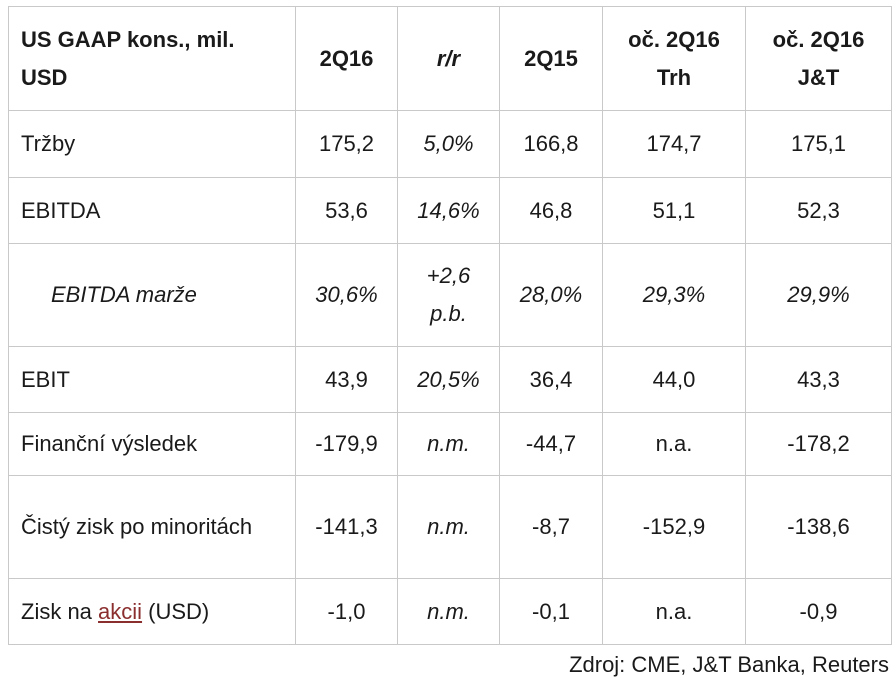 This screenshot has height=682, width=895. I want to click on cell-expected-market: 51,1, so click(674, 210).